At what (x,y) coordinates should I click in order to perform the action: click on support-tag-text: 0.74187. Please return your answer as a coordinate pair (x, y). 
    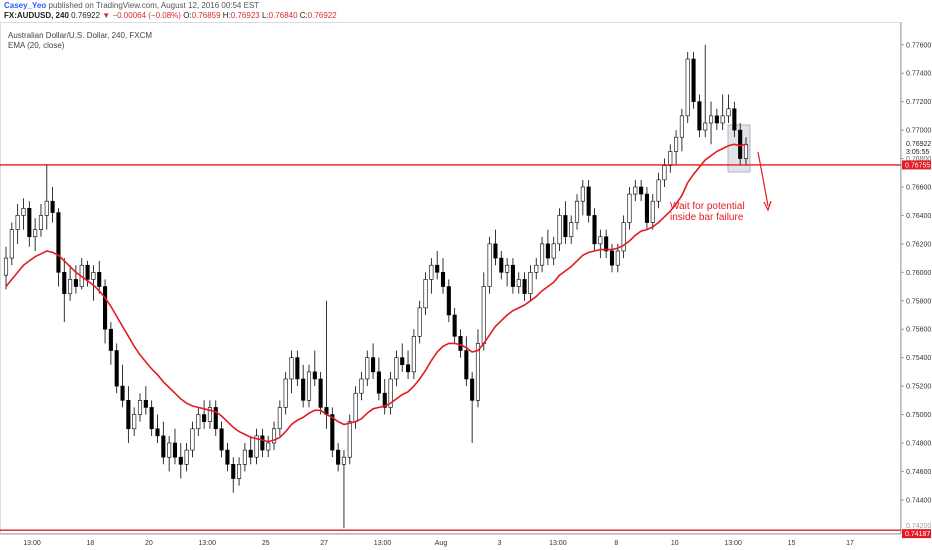
    Looking at the image, I should click on (917, 534).